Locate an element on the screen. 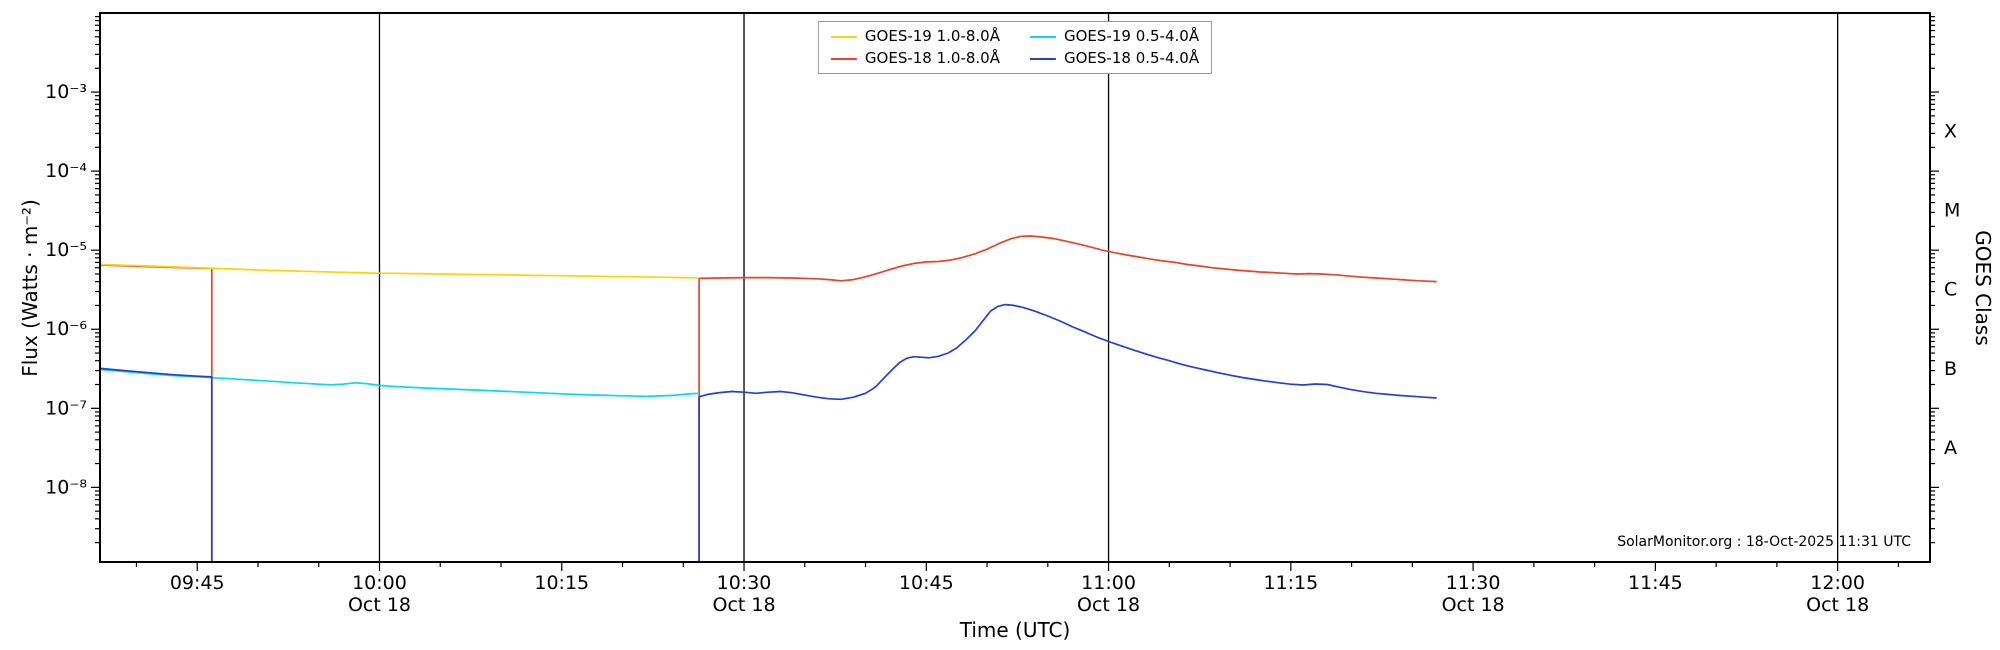  y-tick-label: 10⁻⁵ is located at coordinates (66, 250).